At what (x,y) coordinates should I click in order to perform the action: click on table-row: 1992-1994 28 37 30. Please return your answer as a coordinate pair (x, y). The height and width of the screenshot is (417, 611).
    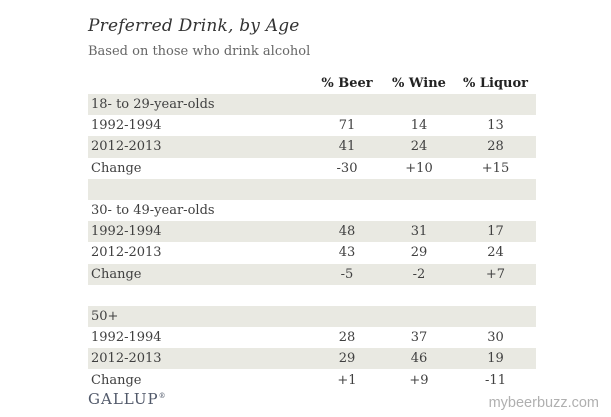
    Looking at the image, I should click on (312, 337).